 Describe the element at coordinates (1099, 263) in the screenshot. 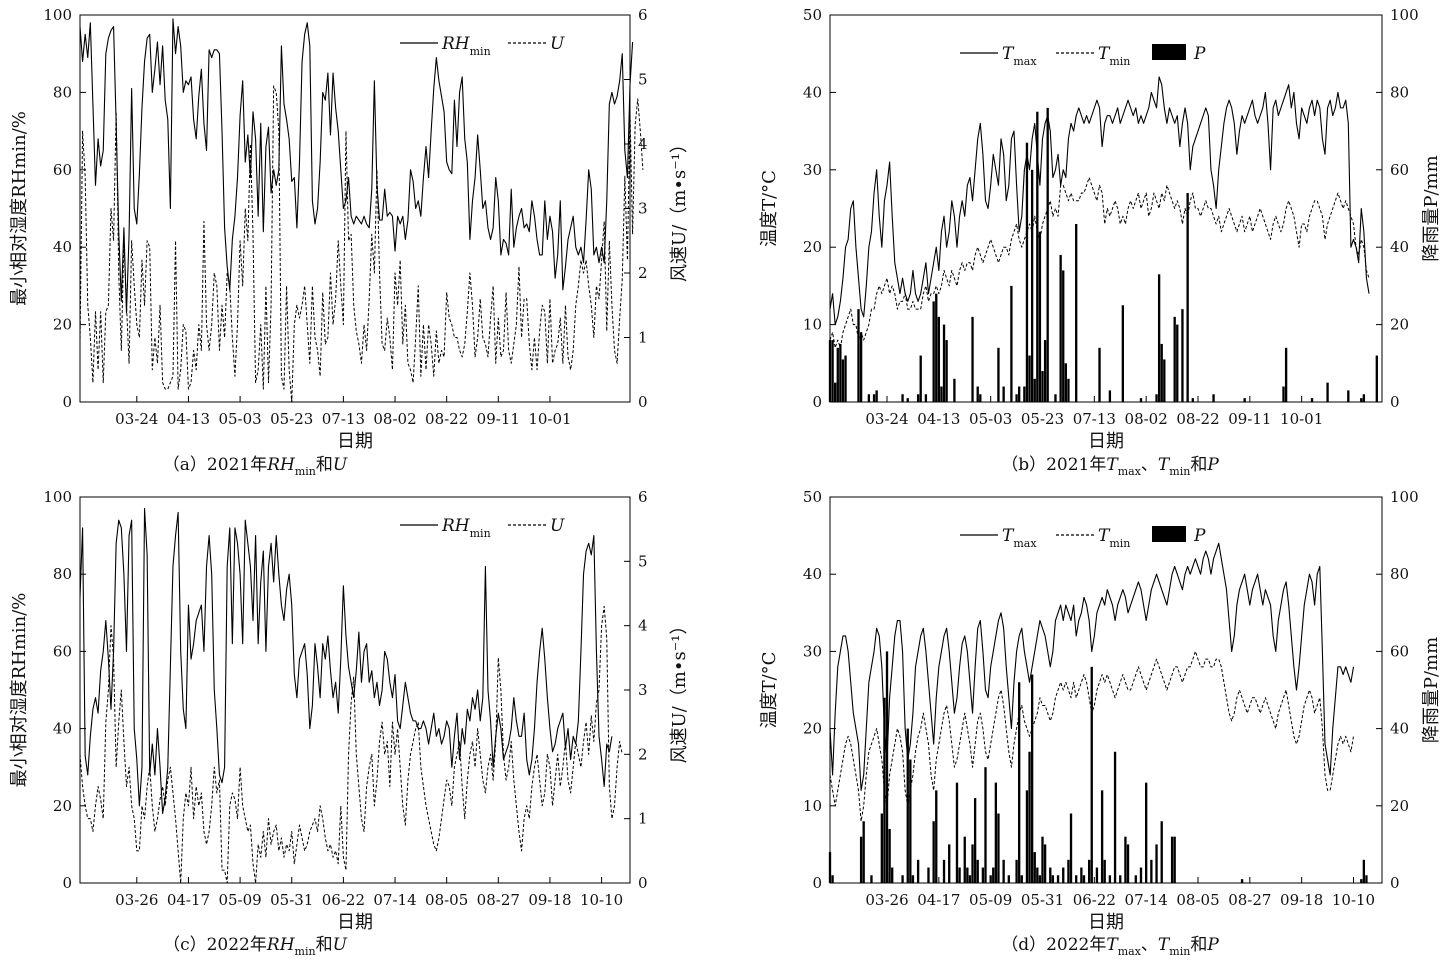

I see `series-Tmin-line` at that location.